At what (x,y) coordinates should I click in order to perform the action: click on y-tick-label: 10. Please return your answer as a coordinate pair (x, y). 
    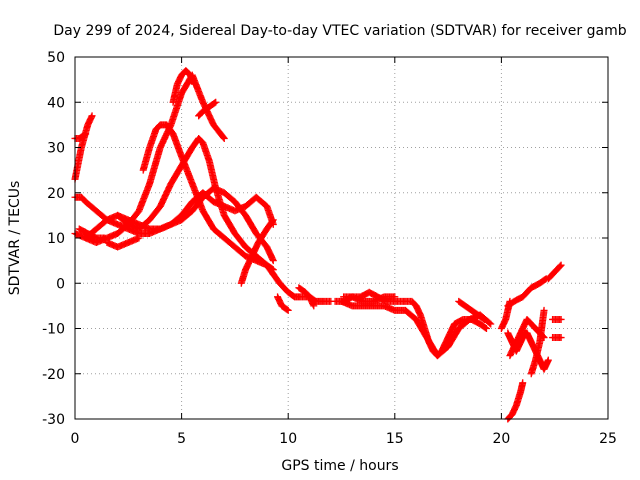
    Looking at the image, I should click on (56, 239).